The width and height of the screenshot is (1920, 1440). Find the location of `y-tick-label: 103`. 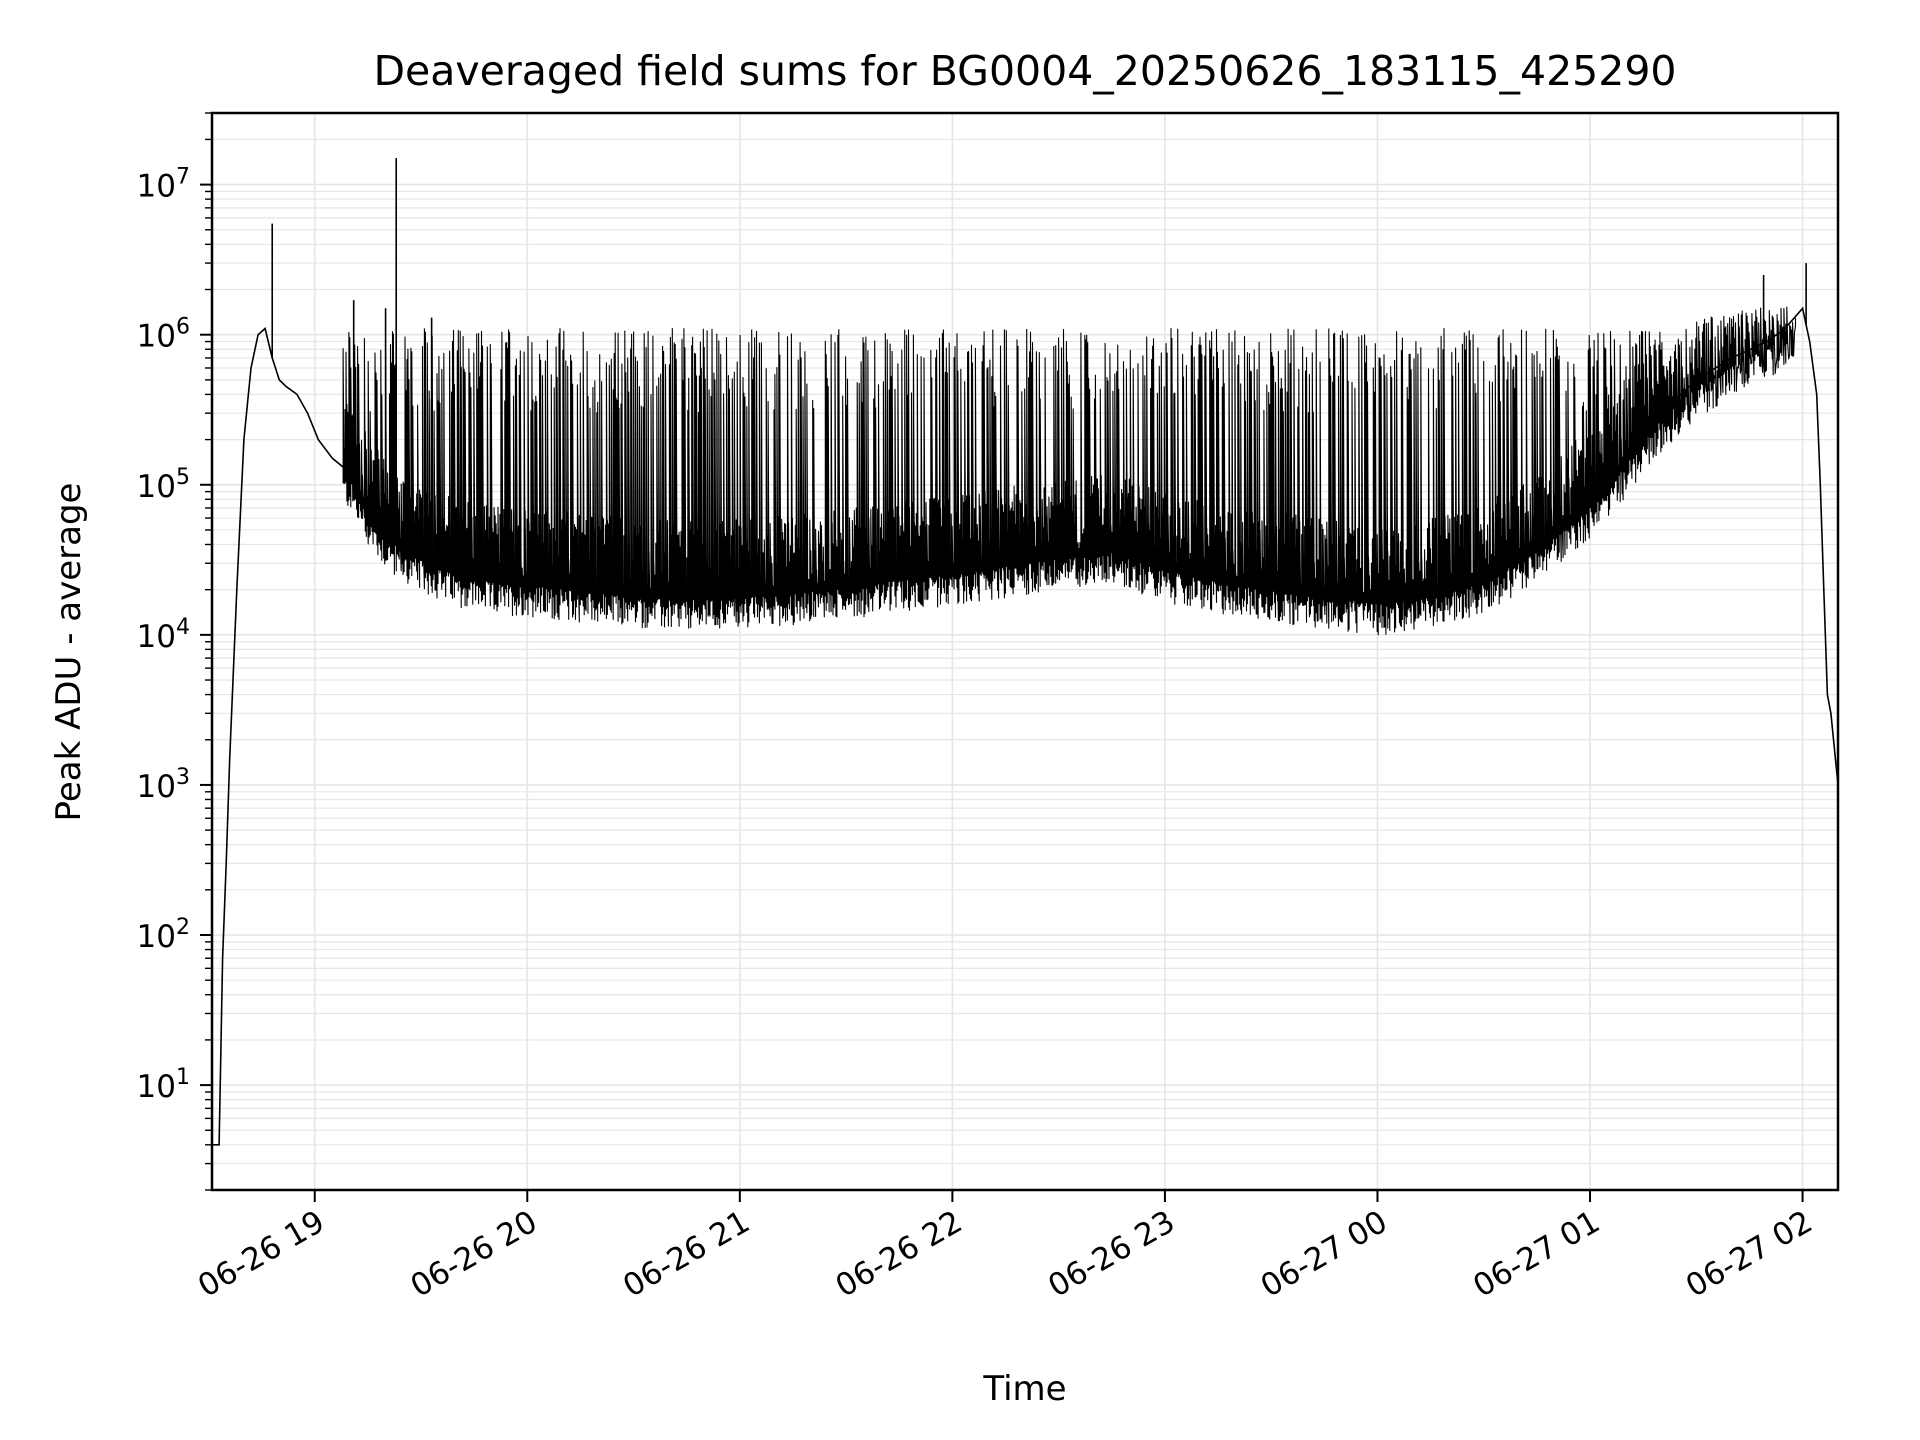

y-tick-label: 103 is located at coordinates (163, 785).